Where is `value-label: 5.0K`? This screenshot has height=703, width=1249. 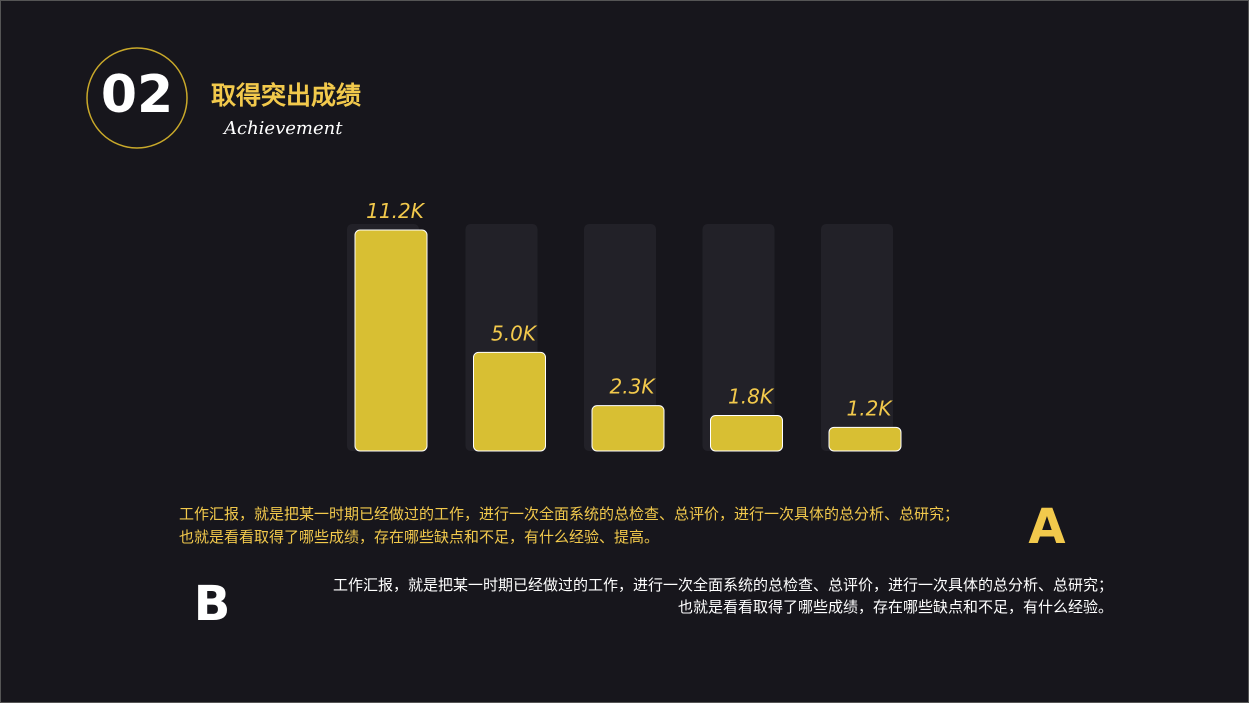
value-label: 5.0K is located at coordinates (514, 333).